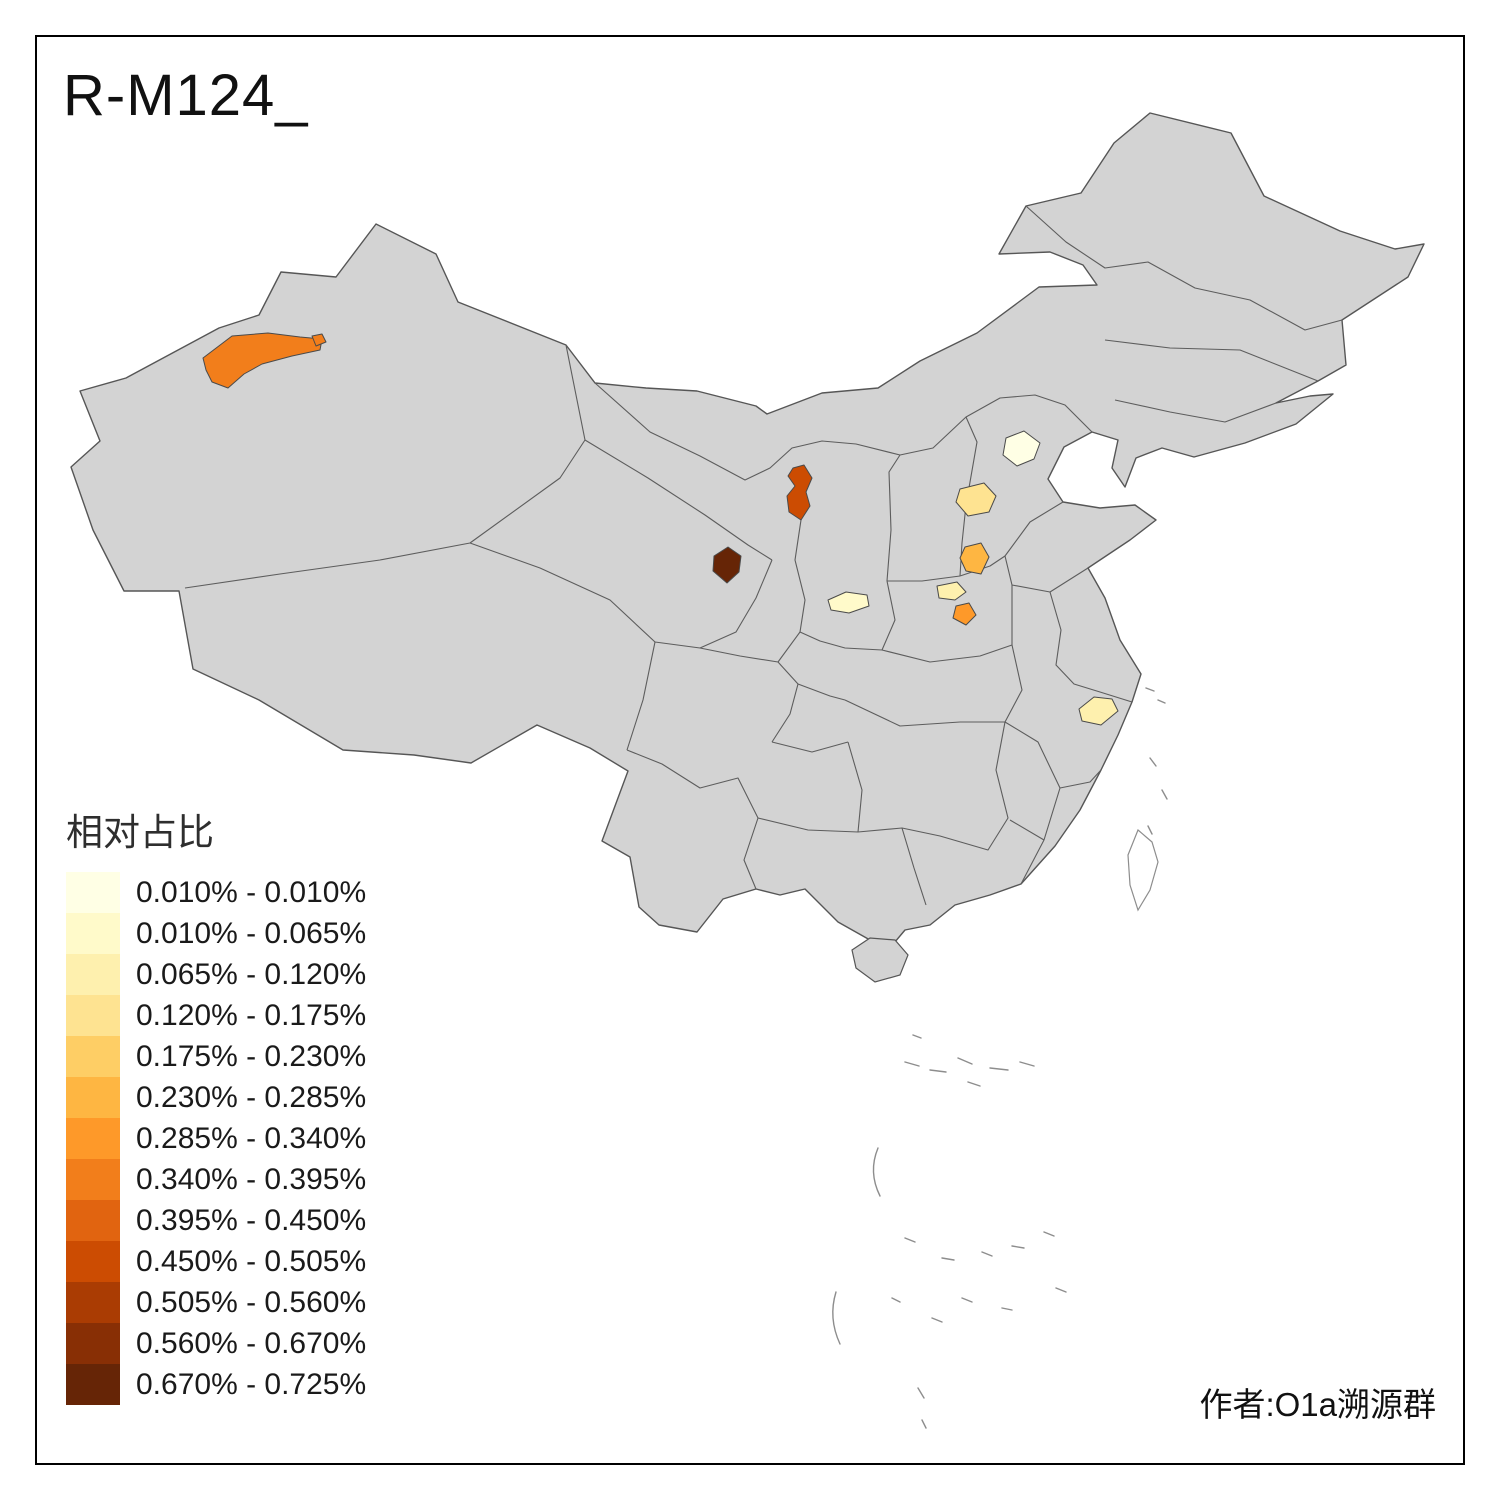 This screenshot has width=1500, height=1500. Describe the element at coordinates (251, 1261) in the screenshot. I see `legend-label: 0.450% - 0.505%` at that location.